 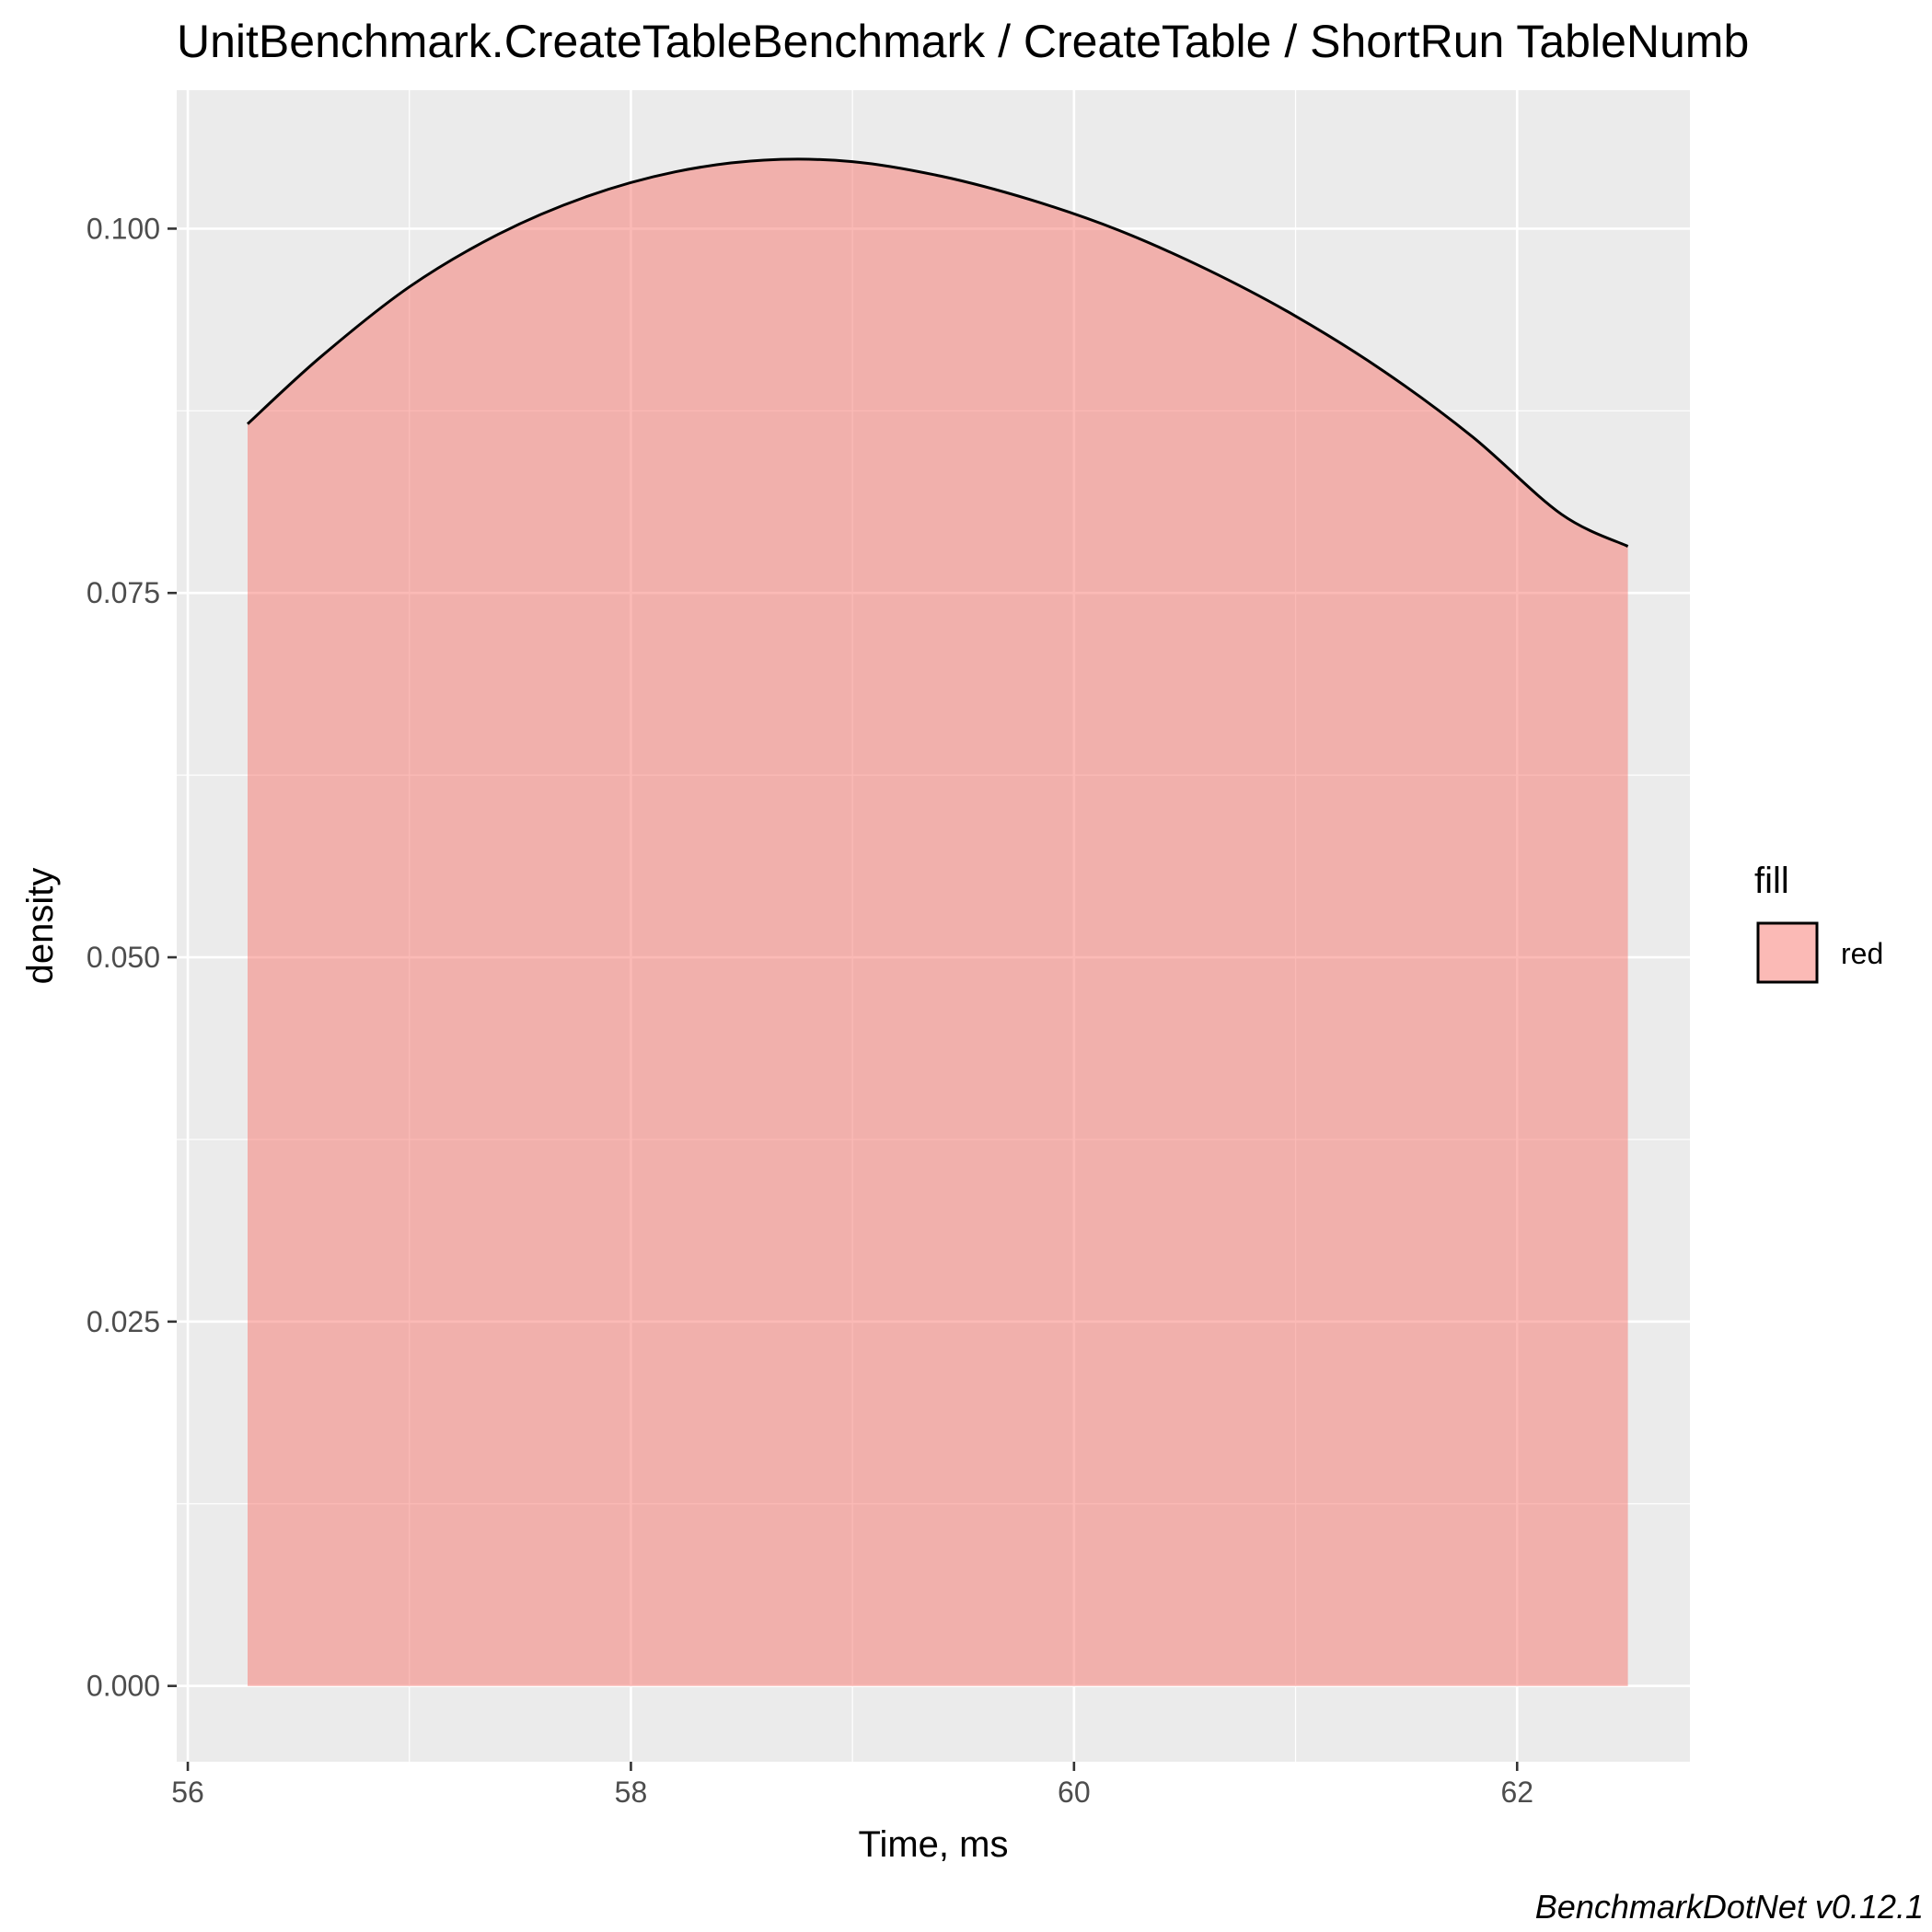 I want to click on y-axis-title: density, so click(x=40, y=927).